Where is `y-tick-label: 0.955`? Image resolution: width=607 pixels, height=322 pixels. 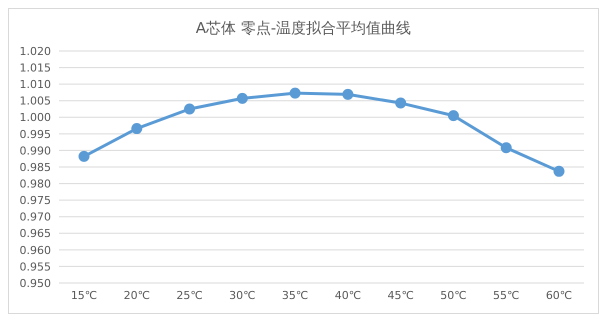 y-tick-label: 0.955 is located at coordinates (35, 267).